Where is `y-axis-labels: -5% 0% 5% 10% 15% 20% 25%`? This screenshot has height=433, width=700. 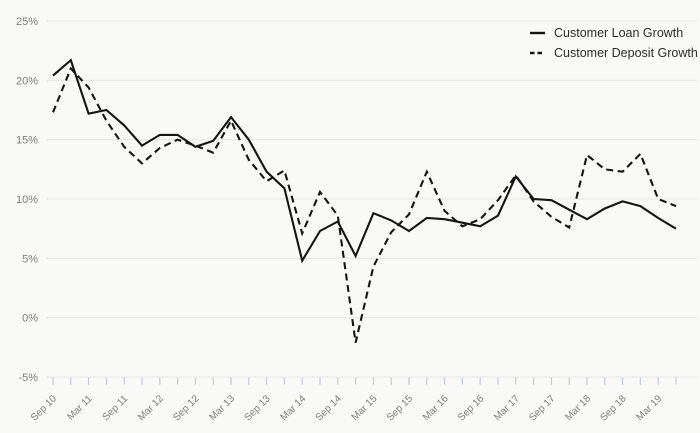
y-axis-labels: -5% 0% 5% 10% 15% 20% 25% is located at coordinates (27, 200).